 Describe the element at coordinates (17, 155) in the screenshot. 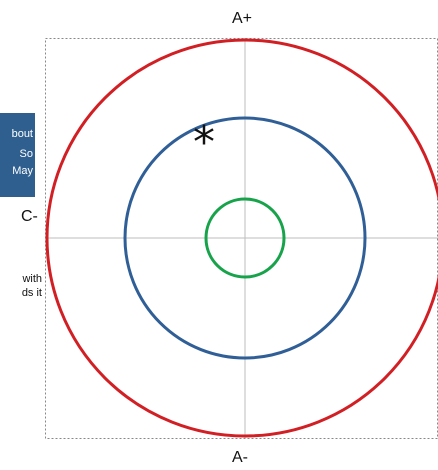

I see `clipped-blue-note: bout So May` at that location.